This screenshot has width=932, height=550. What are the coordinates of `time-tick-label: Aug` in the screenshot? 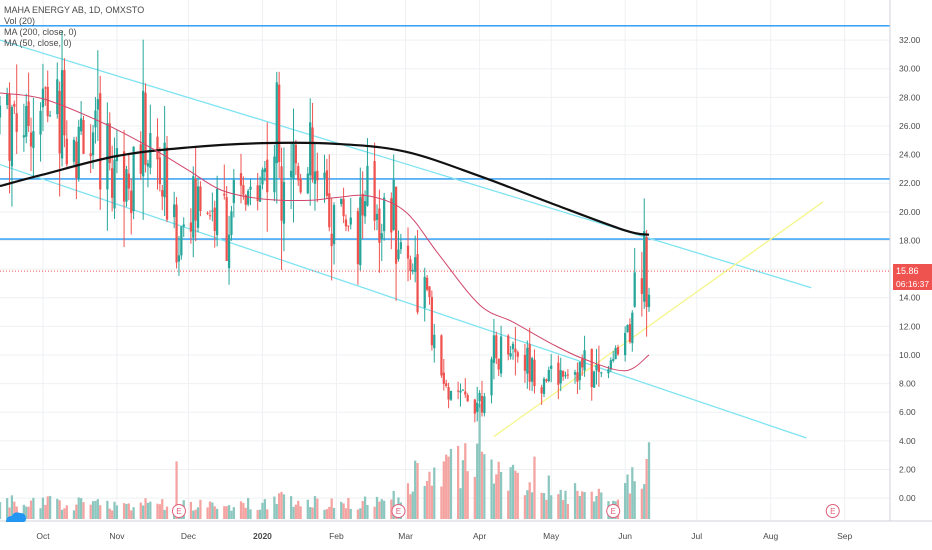 It's located at (770, 536).